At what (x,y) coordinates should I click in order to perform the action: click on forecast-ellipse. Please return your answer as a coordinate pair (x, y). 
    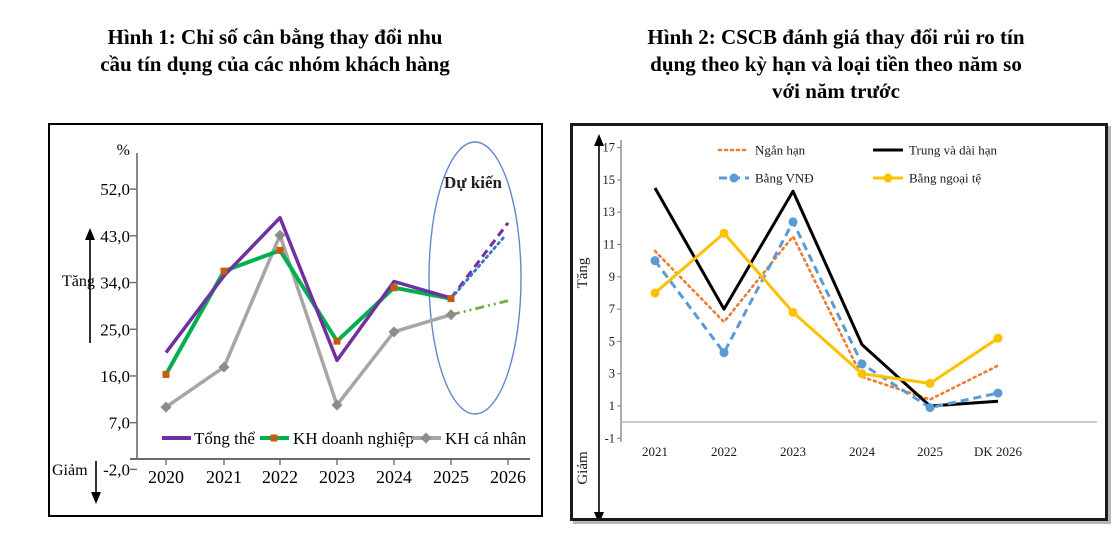
    Looking at the image, I should click on (475, 278).